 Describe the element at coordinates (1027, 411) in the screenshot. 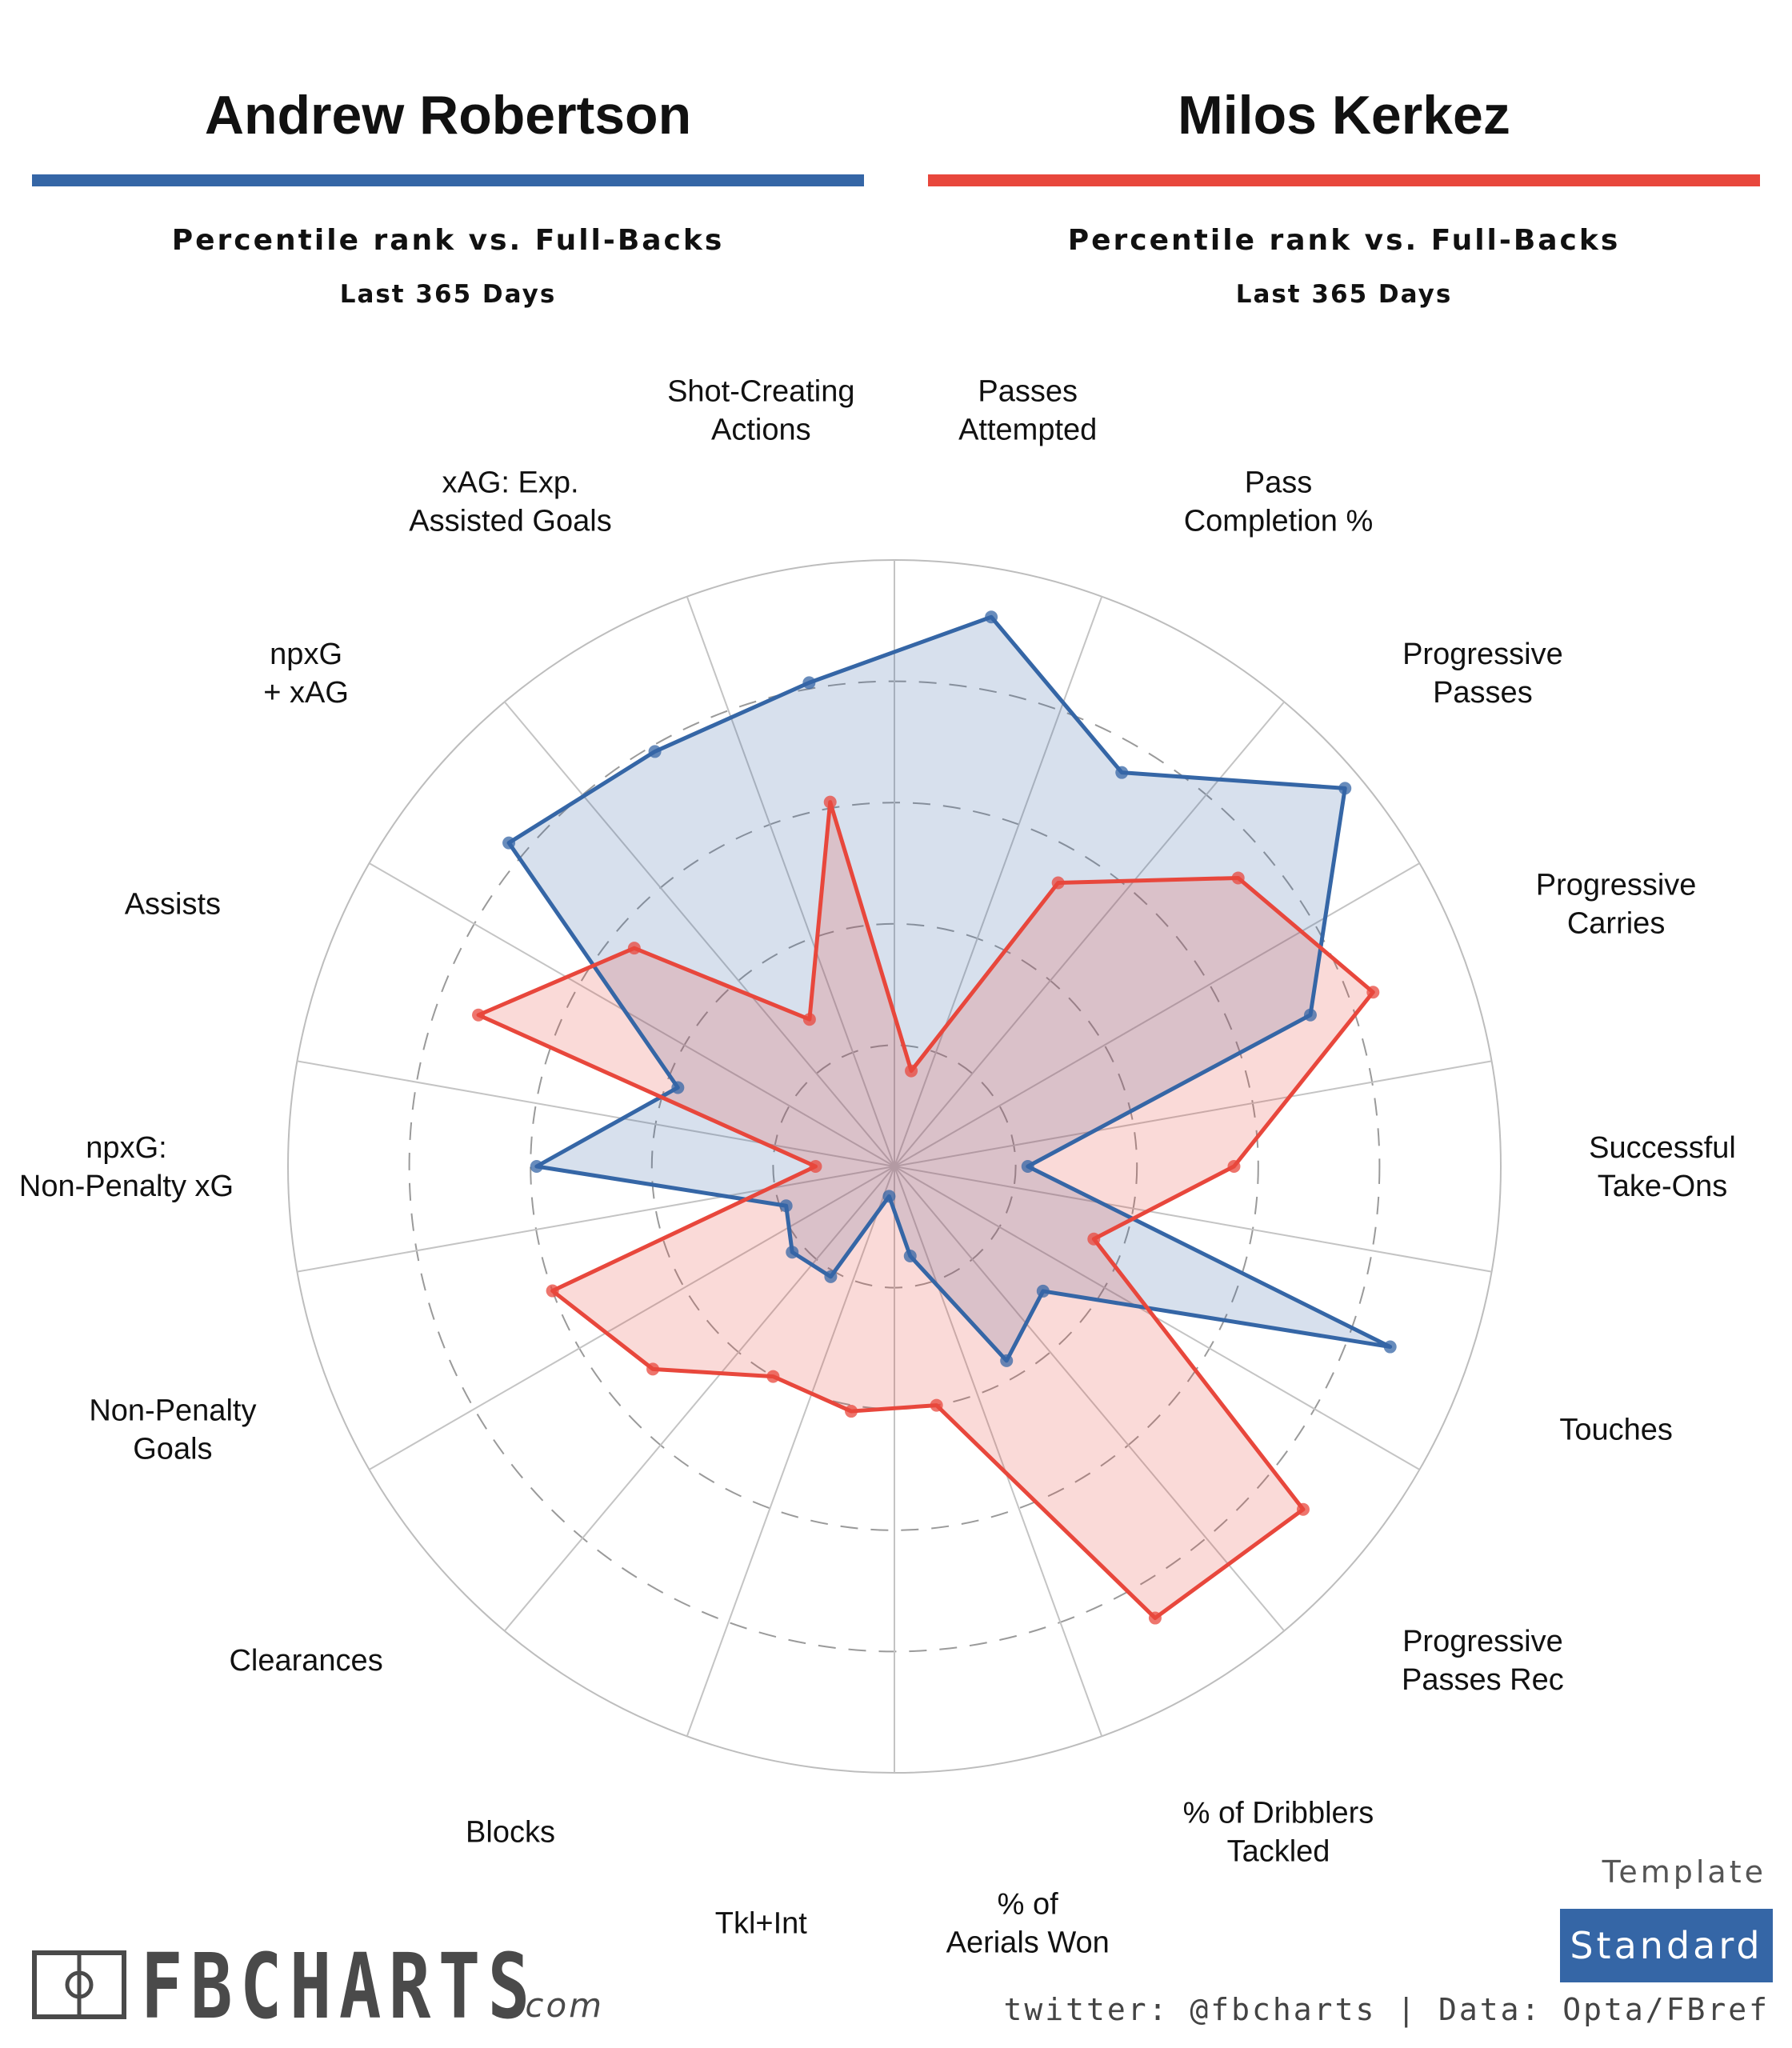

I see `axis-label: Passes Attempted` at that location.